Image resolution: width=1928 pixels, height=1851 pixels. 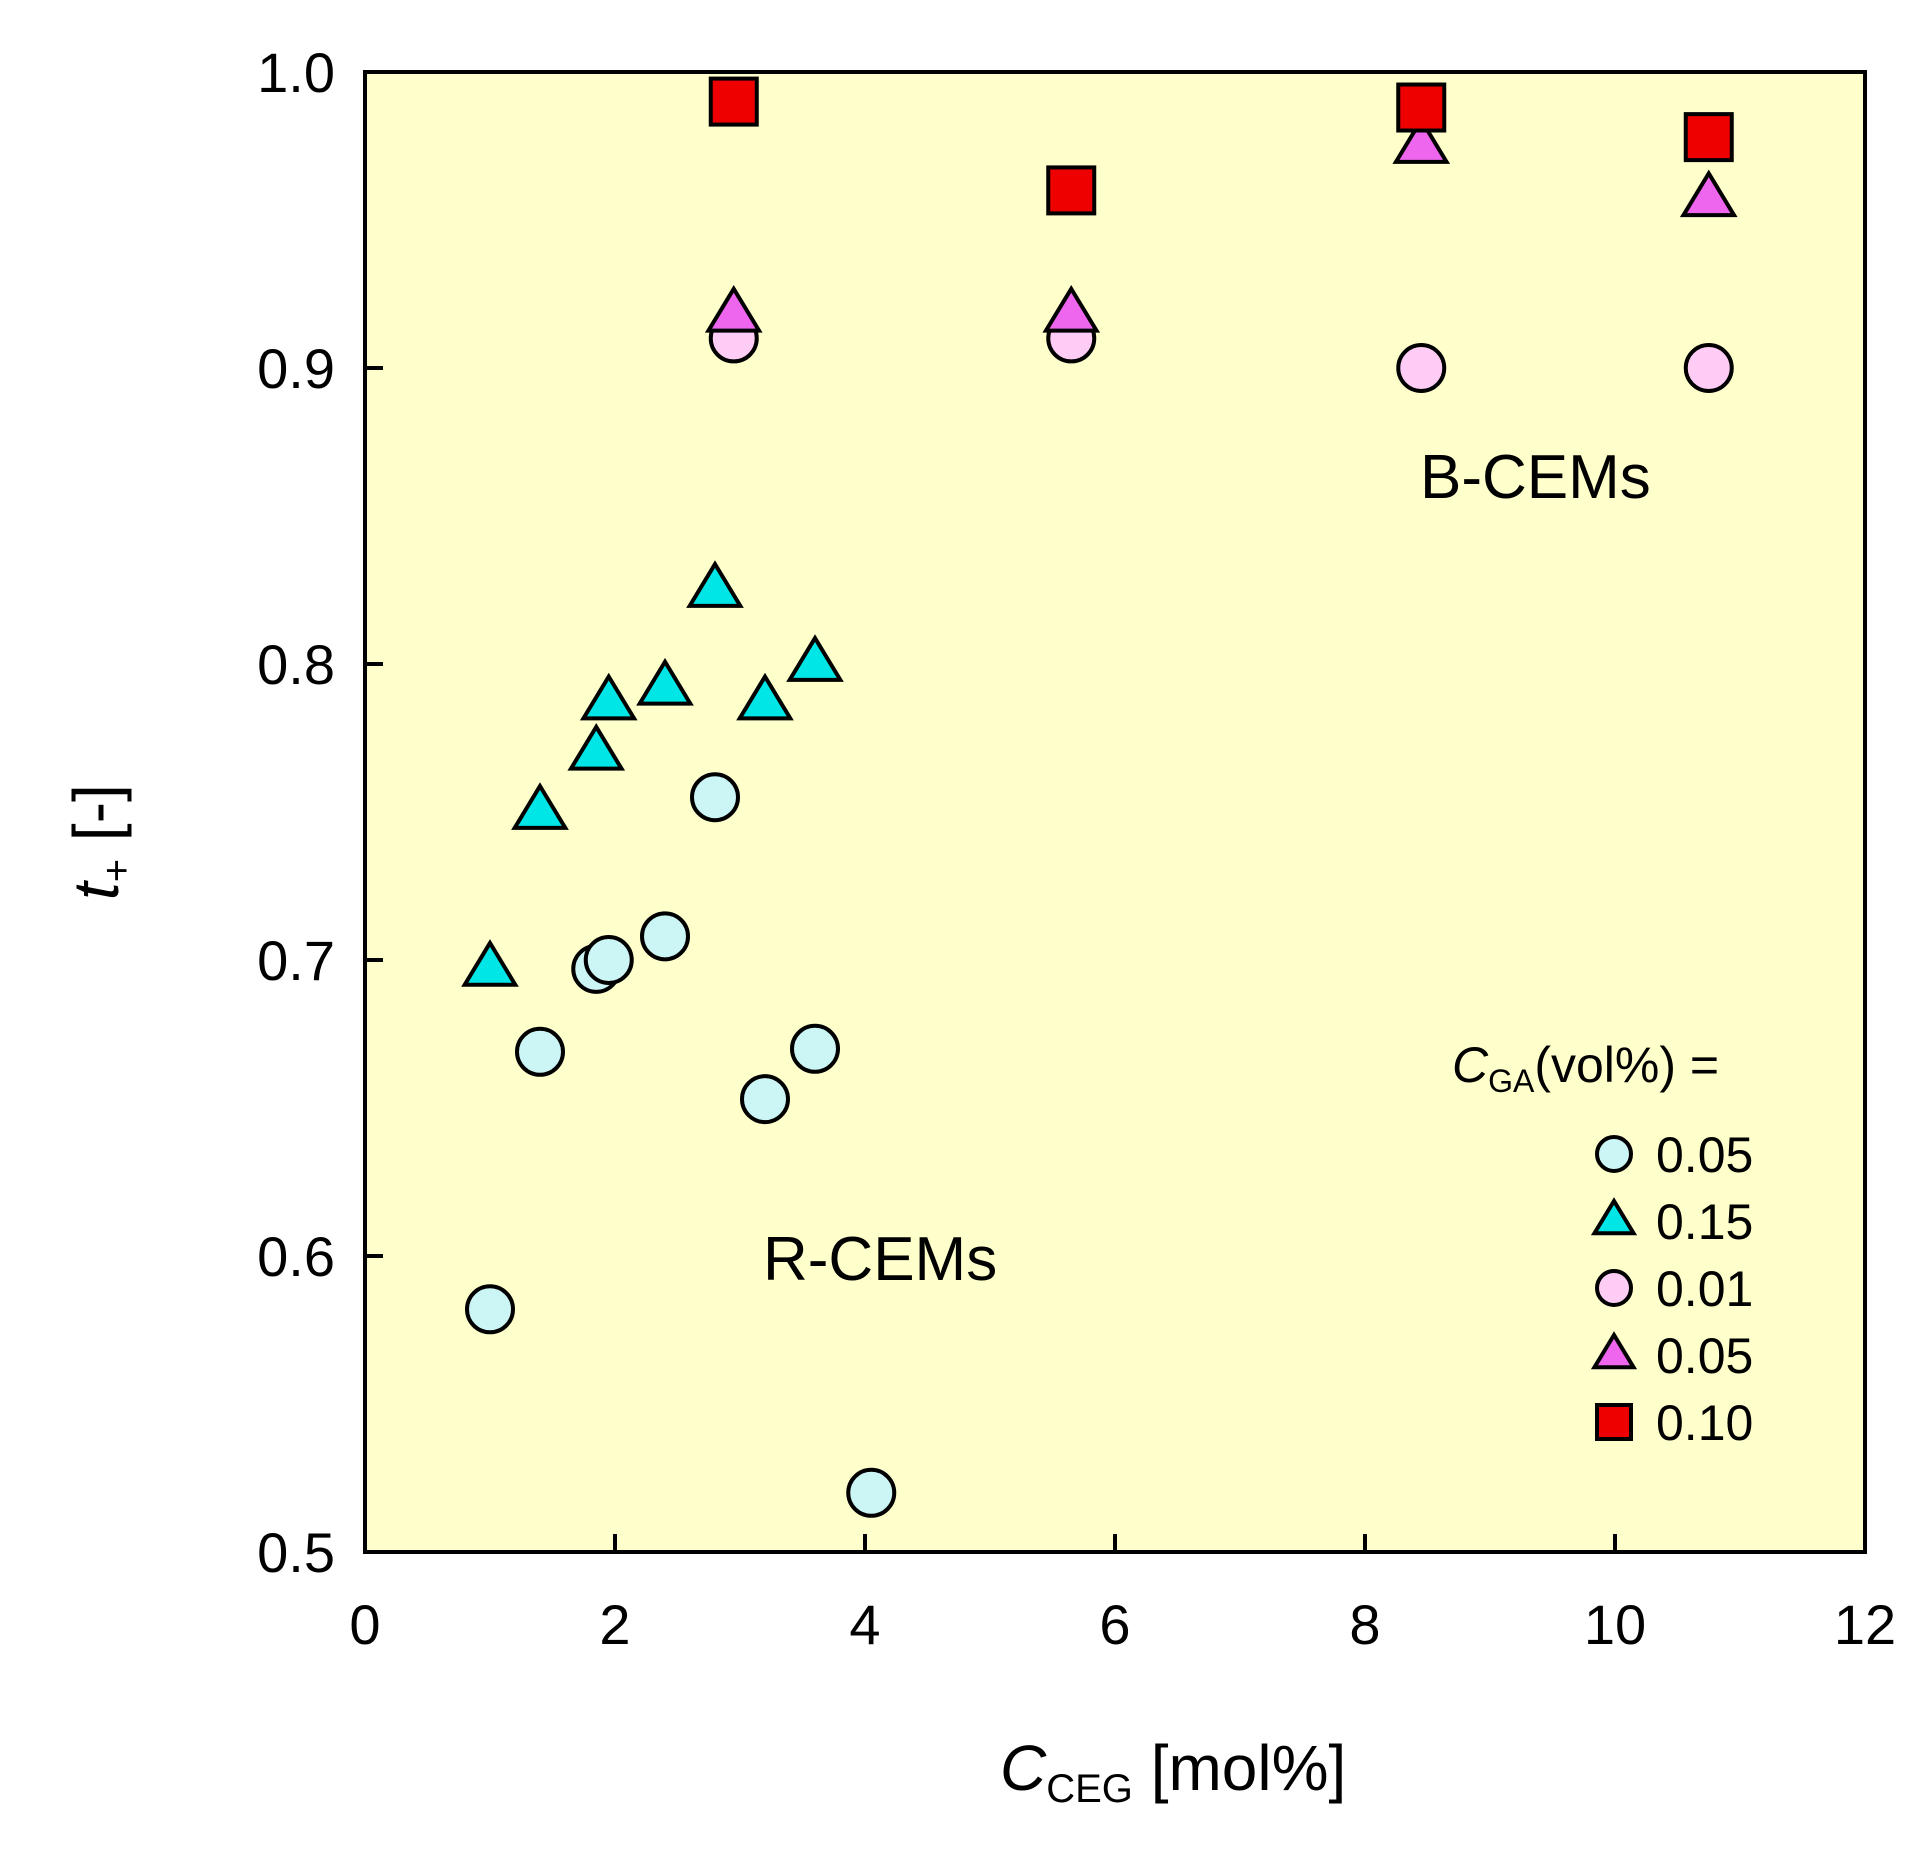 What do you see at coordinates (296, 72) in the screenshot?
I see `y-tick-label: 1.0` at bounding box center [296, 72].